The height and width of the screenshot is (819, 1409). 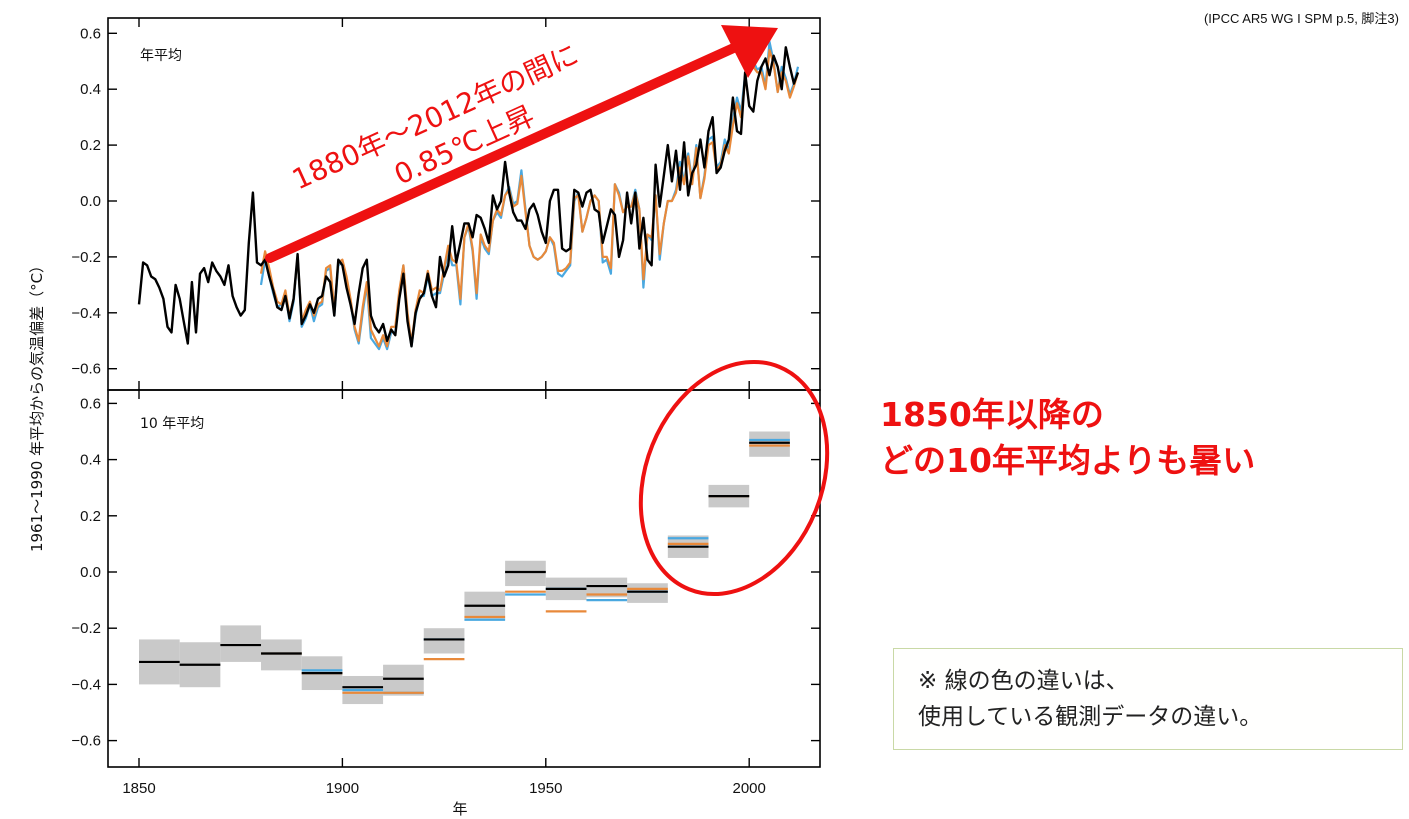 What do you see at coordinates (1301, 18) in the screenshot?
I see `source-citation: (IPCC AR5 WG I SPM p.5, 脚注3)` at bounding box center [1301, 18].